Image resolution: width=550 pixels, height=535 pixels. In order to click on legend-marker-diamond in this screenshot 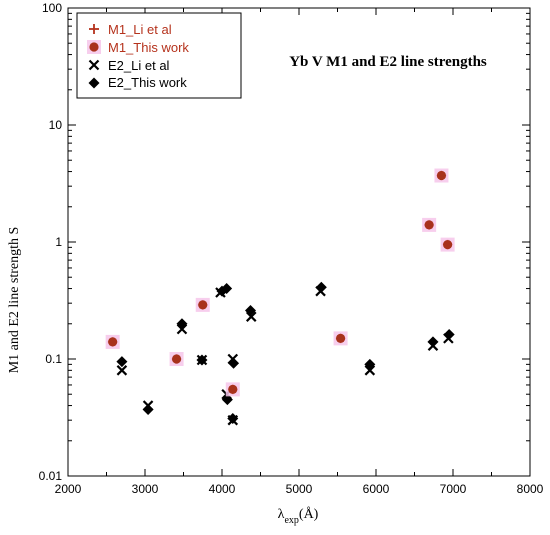, I will do `click(94, 83)`.